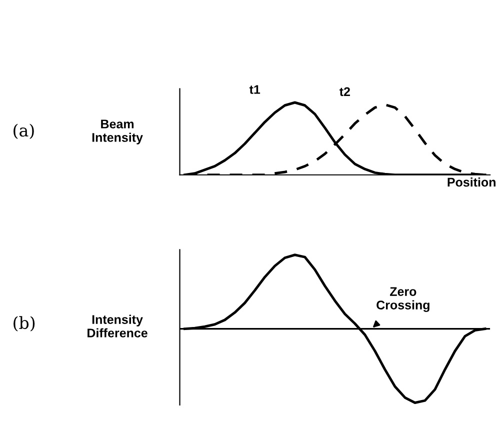 Image resolution: width=498 pixels, height=435 pixels. Describe the element at coordinates (345, 91) in the screenshot. I see `series-label: t2` at that location.